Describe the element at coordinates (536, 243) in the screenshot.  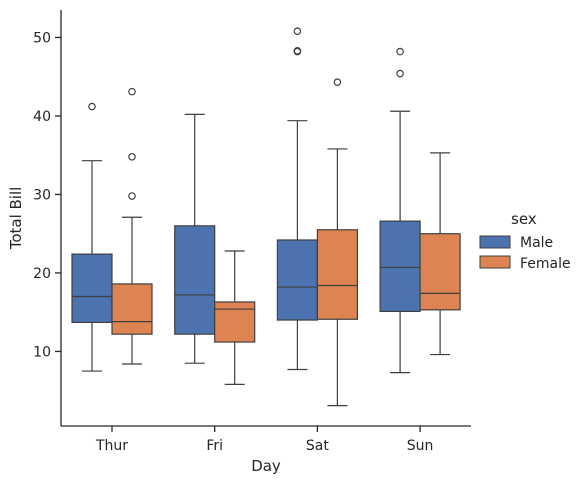
I see `legend-label-male: Male` at that location.